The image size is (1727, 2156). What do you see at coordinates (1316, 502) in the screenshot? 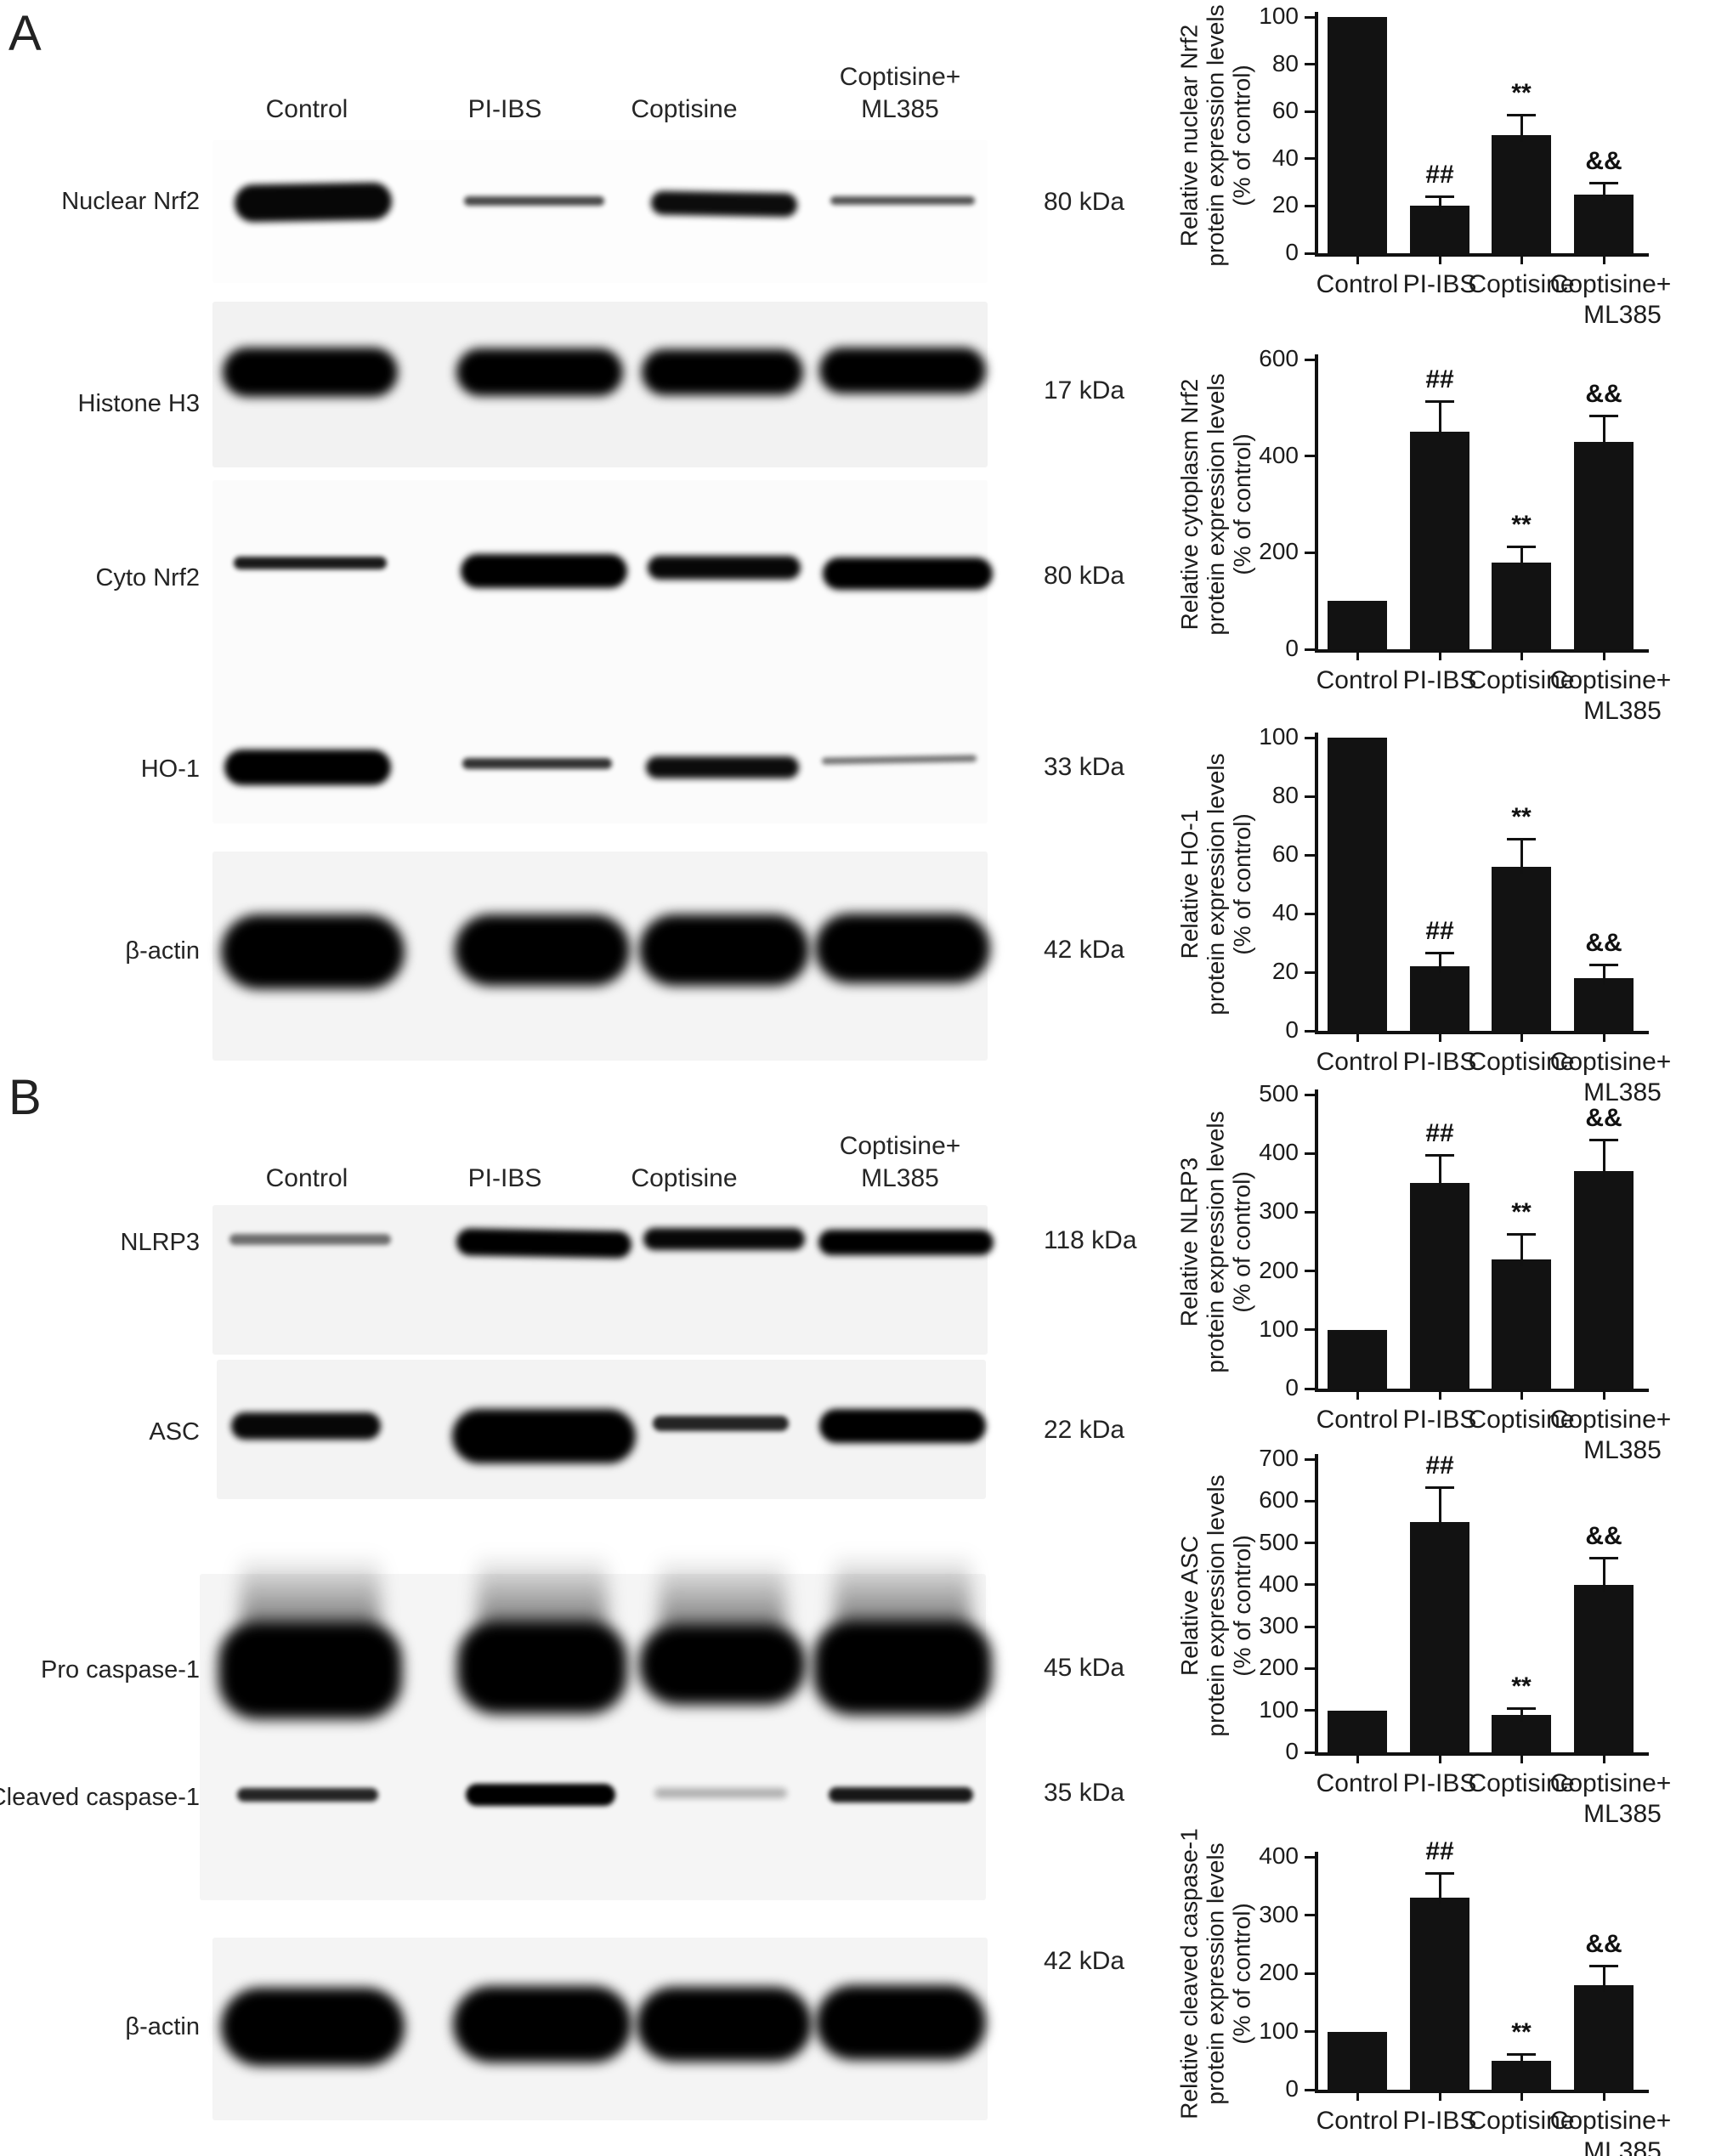
I see `y-axis-cytoplasm-nrf2` at bounding box center [1316, 502].